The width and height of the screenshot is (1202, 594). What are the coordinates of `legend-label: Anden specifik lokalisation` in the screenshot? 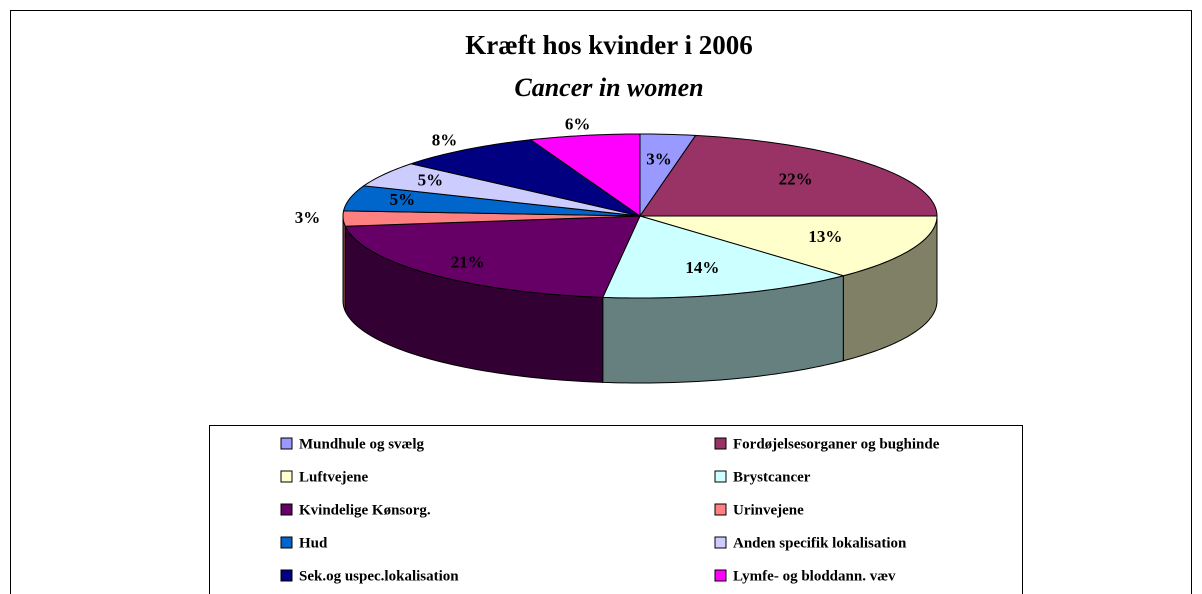 It's located at (820, 543).